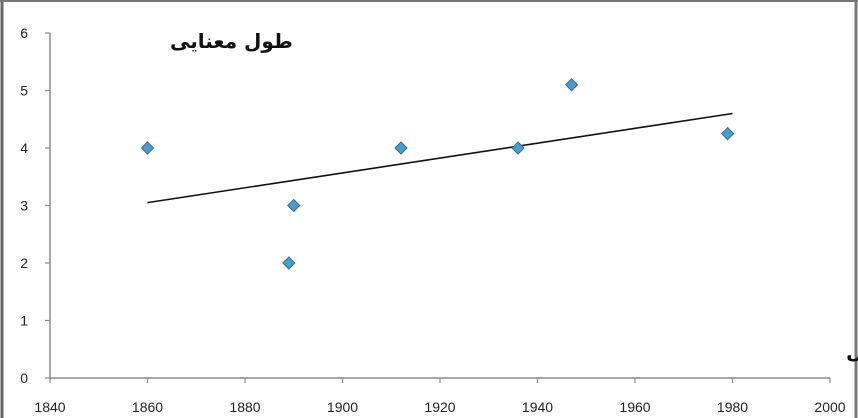 This screenshot has height=418, width=858. What do you see at coordinates (147, 407) in the screenshot?
I see `x-tick-label: 1860` at bounding box center [147, 407].